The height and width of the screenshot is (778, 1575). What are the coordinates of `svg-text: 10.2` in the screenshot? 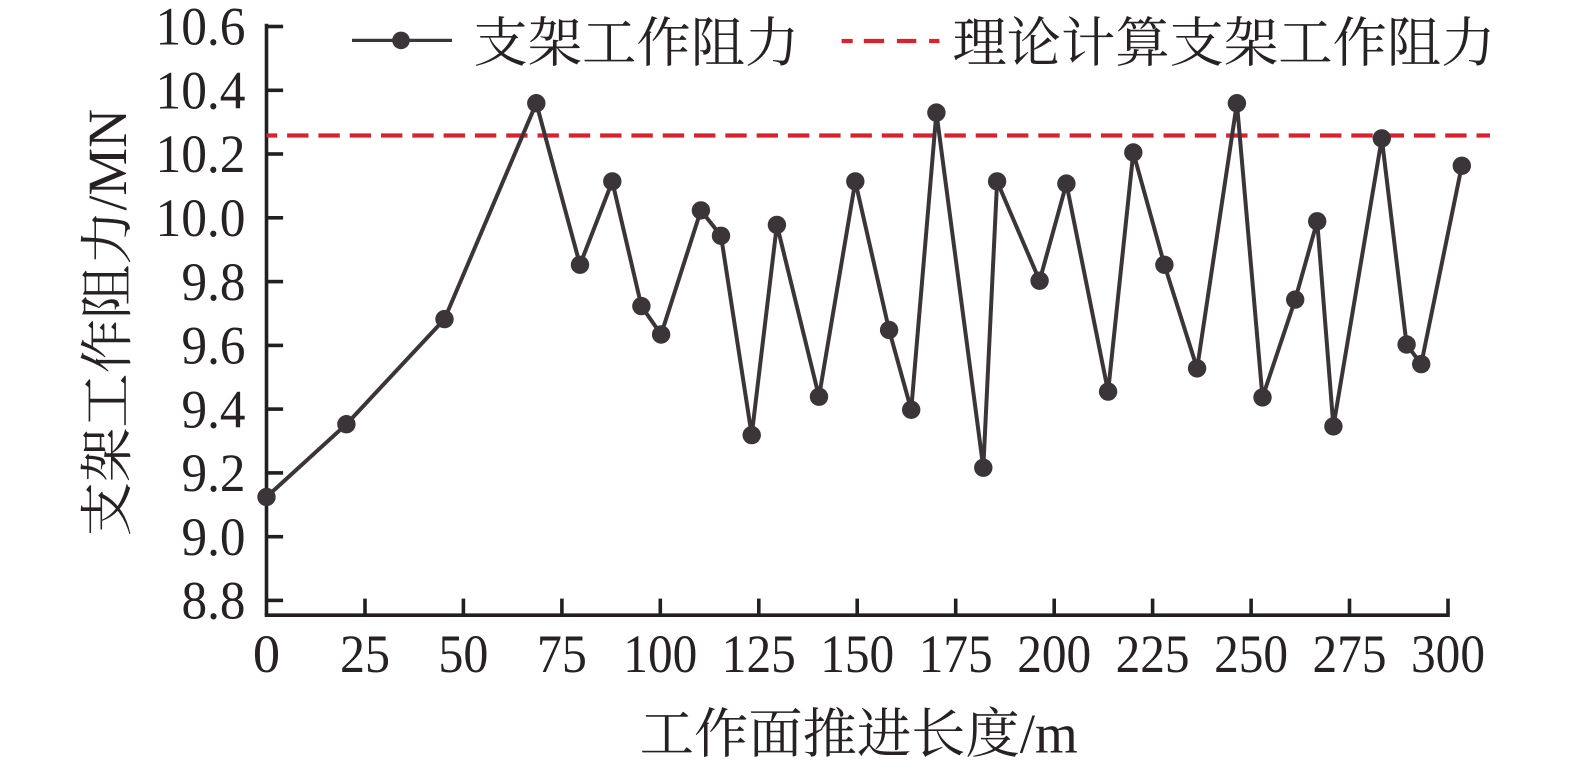 It's located at (201, 153).